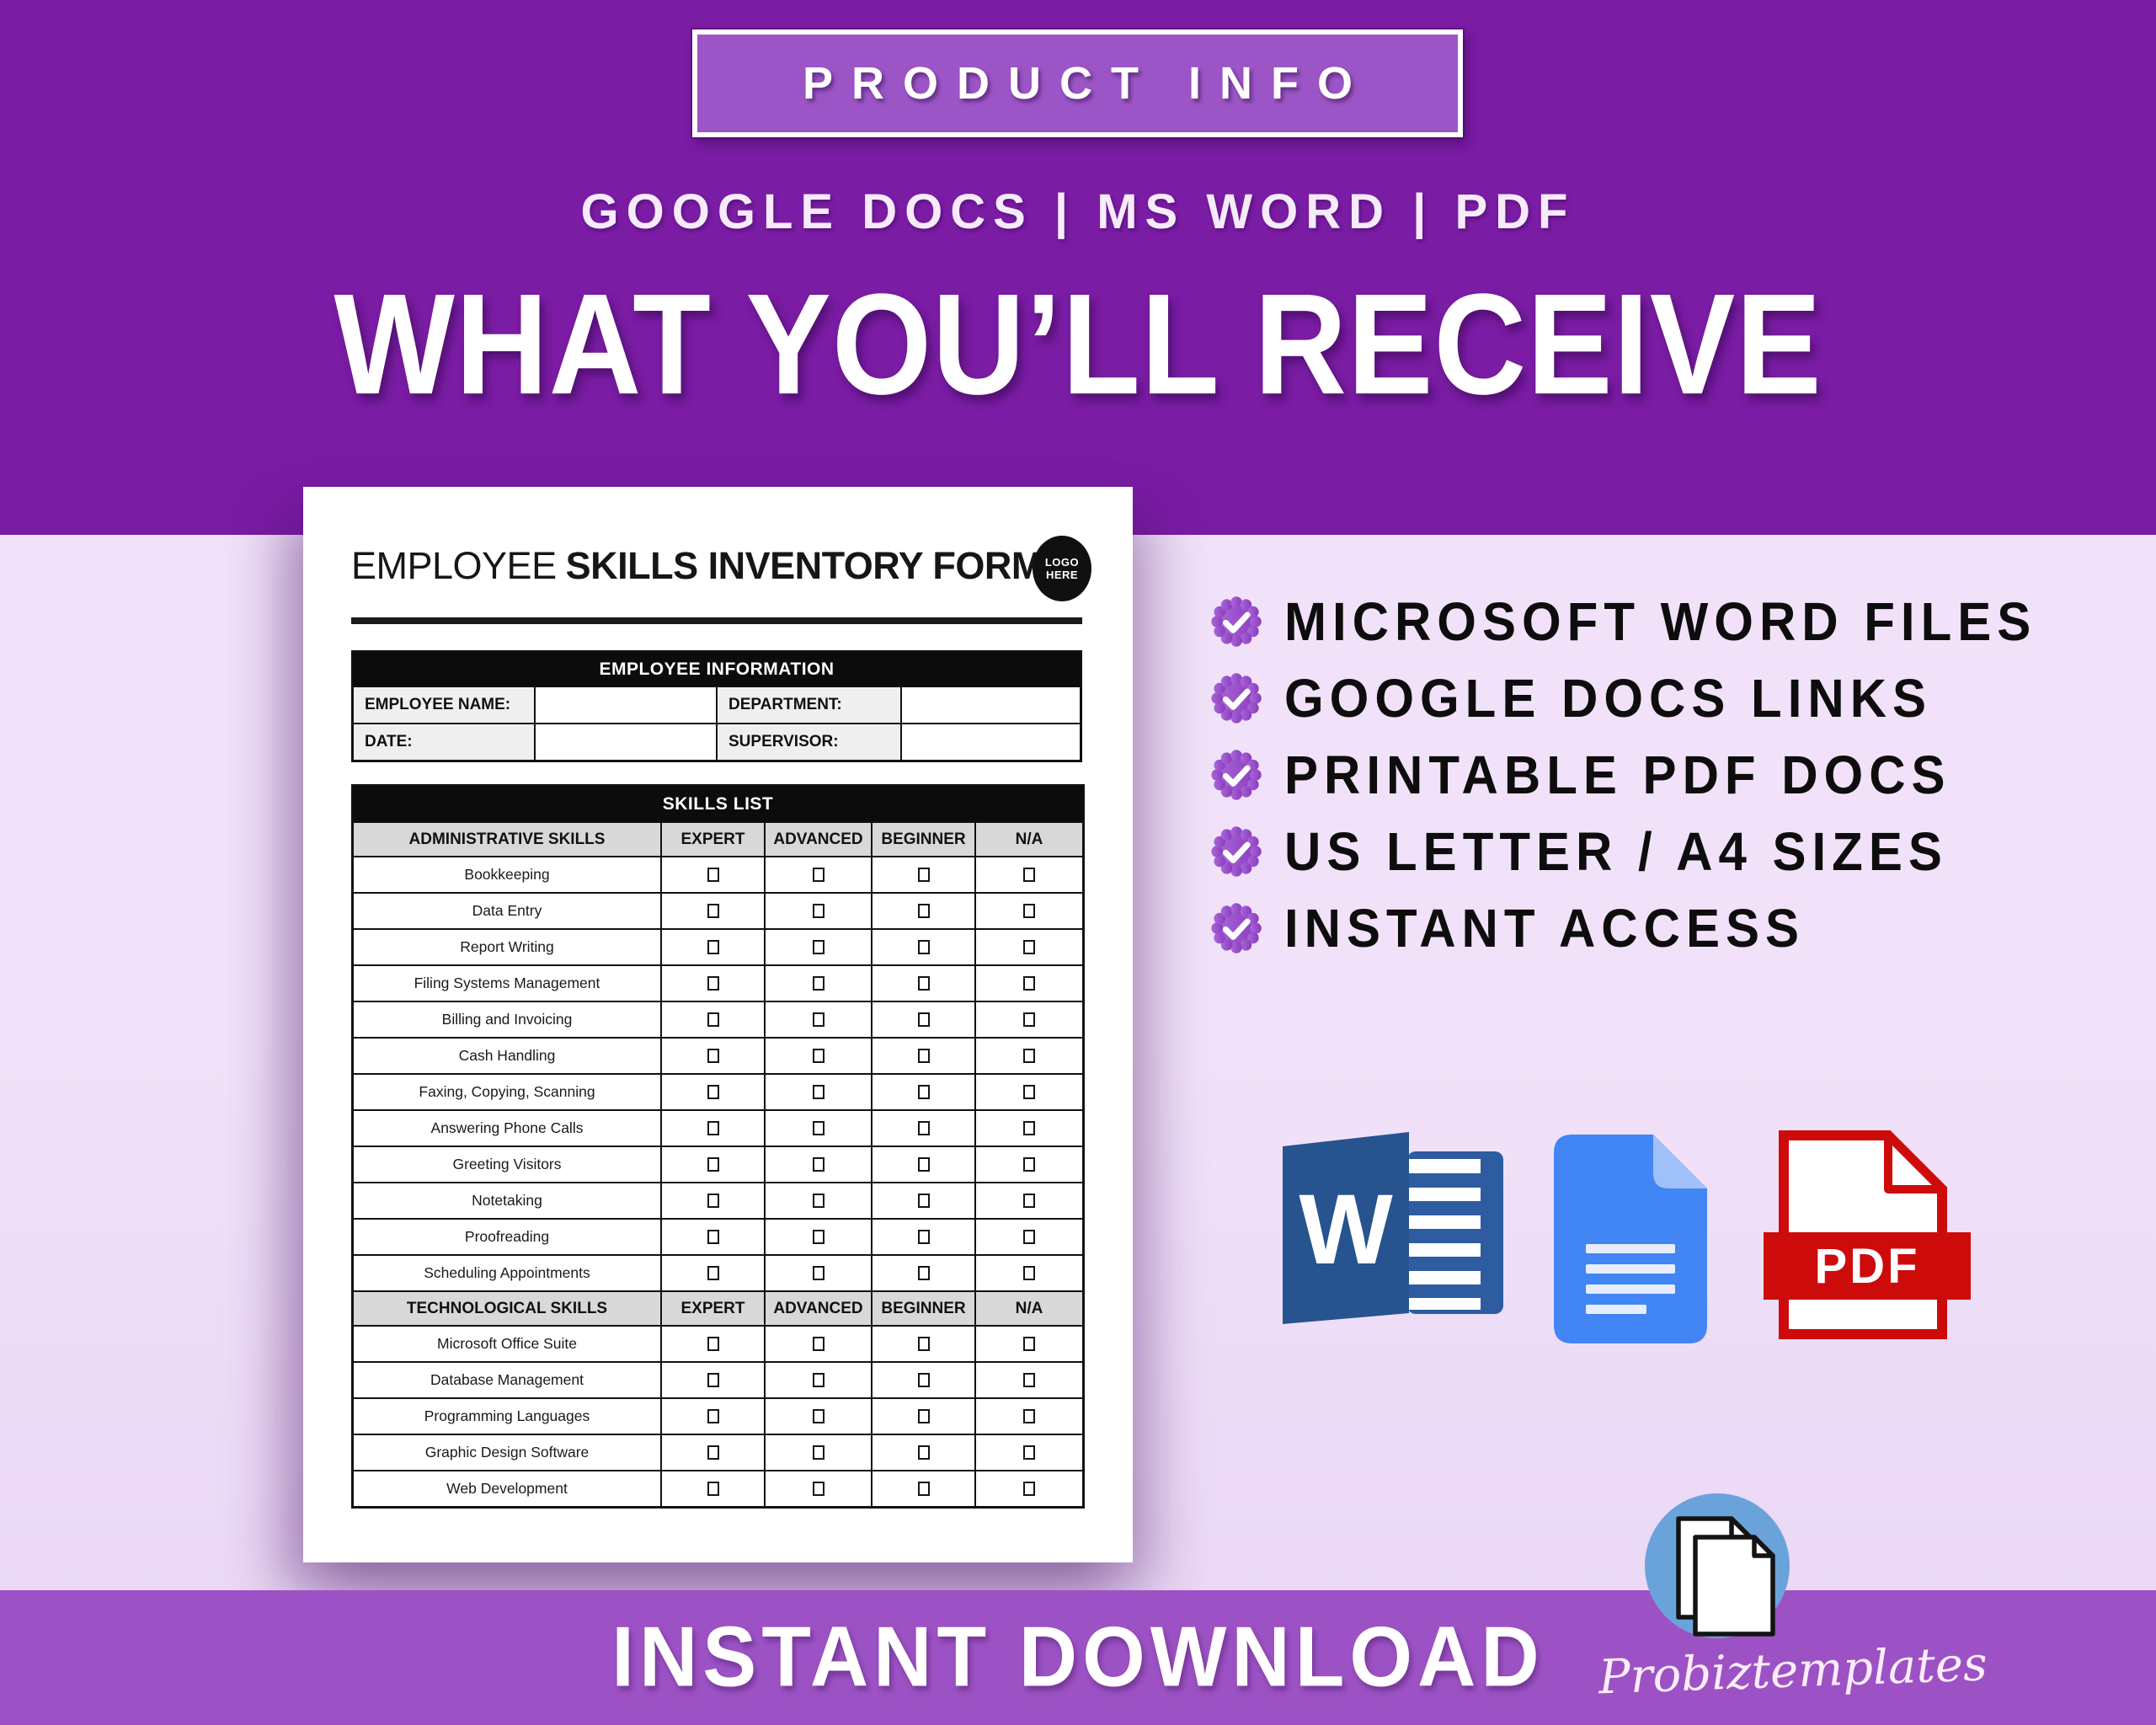 The image size is (2156, 1725). What do you see at coordinates (507, 875) in the screenshot?
I see `skill-name-cell: Bookkeeping` at bounding box center [507, 875].